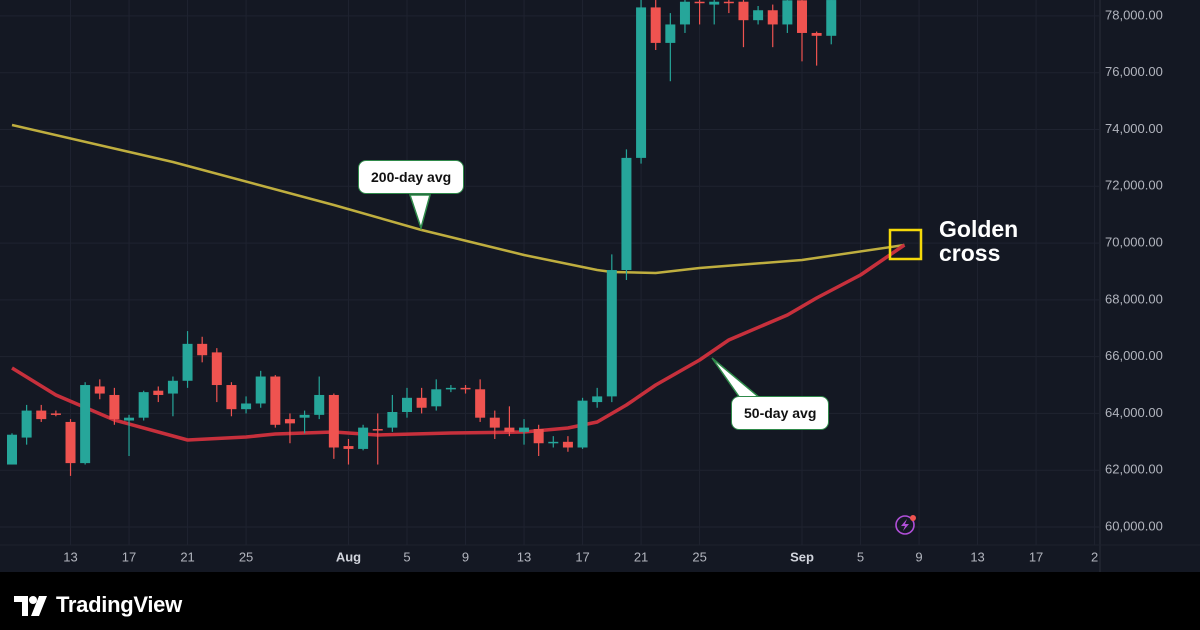 The width and height of the screenshot is (1200, 630). Describe the element at coordinates (411, 177) in the screenshot. I see `callout: 200-day avg` at that location.